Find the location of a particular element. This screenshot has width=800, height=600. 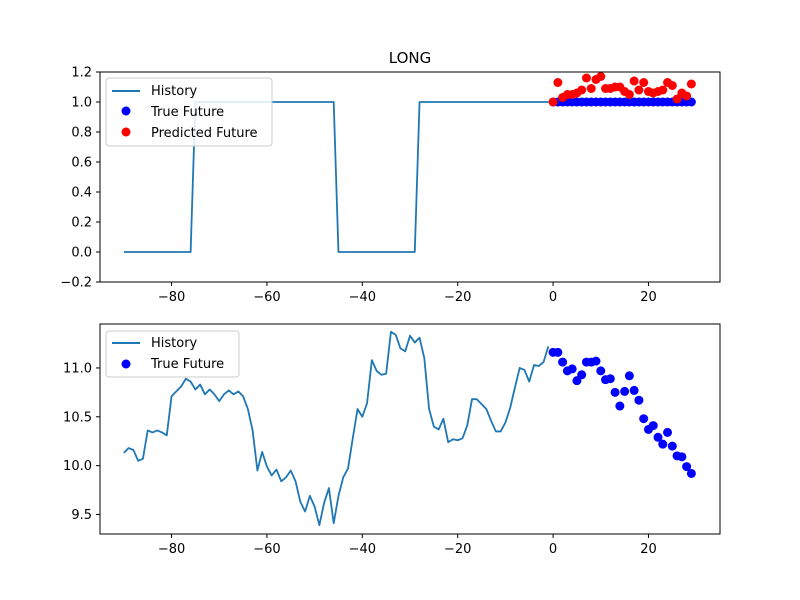

chart-top-y-tick-label: −0.2 is located at coordinates (76, 283).